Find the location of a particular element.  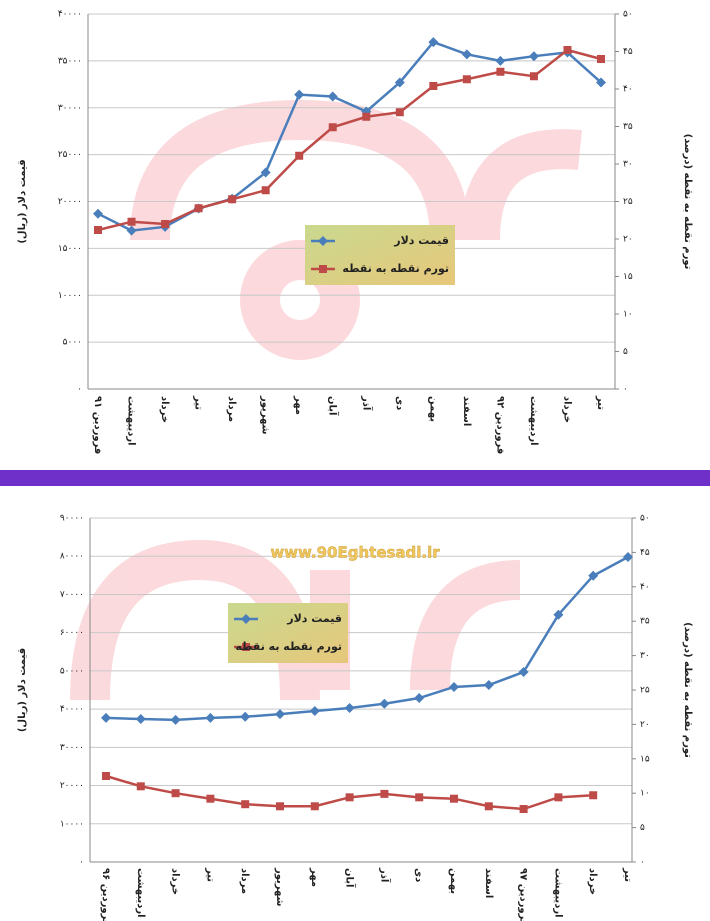

legend-box is located at coordinates (288, 633).